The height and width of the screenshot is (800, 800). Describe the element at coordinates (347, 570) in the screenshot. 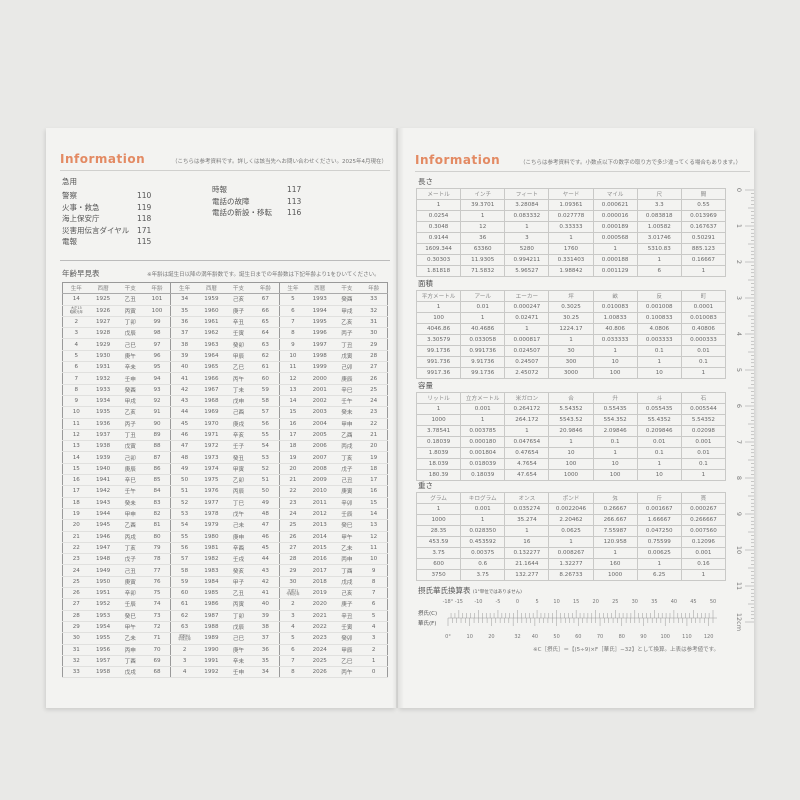

I see `zodiac-cell: 丁酉` at that location.